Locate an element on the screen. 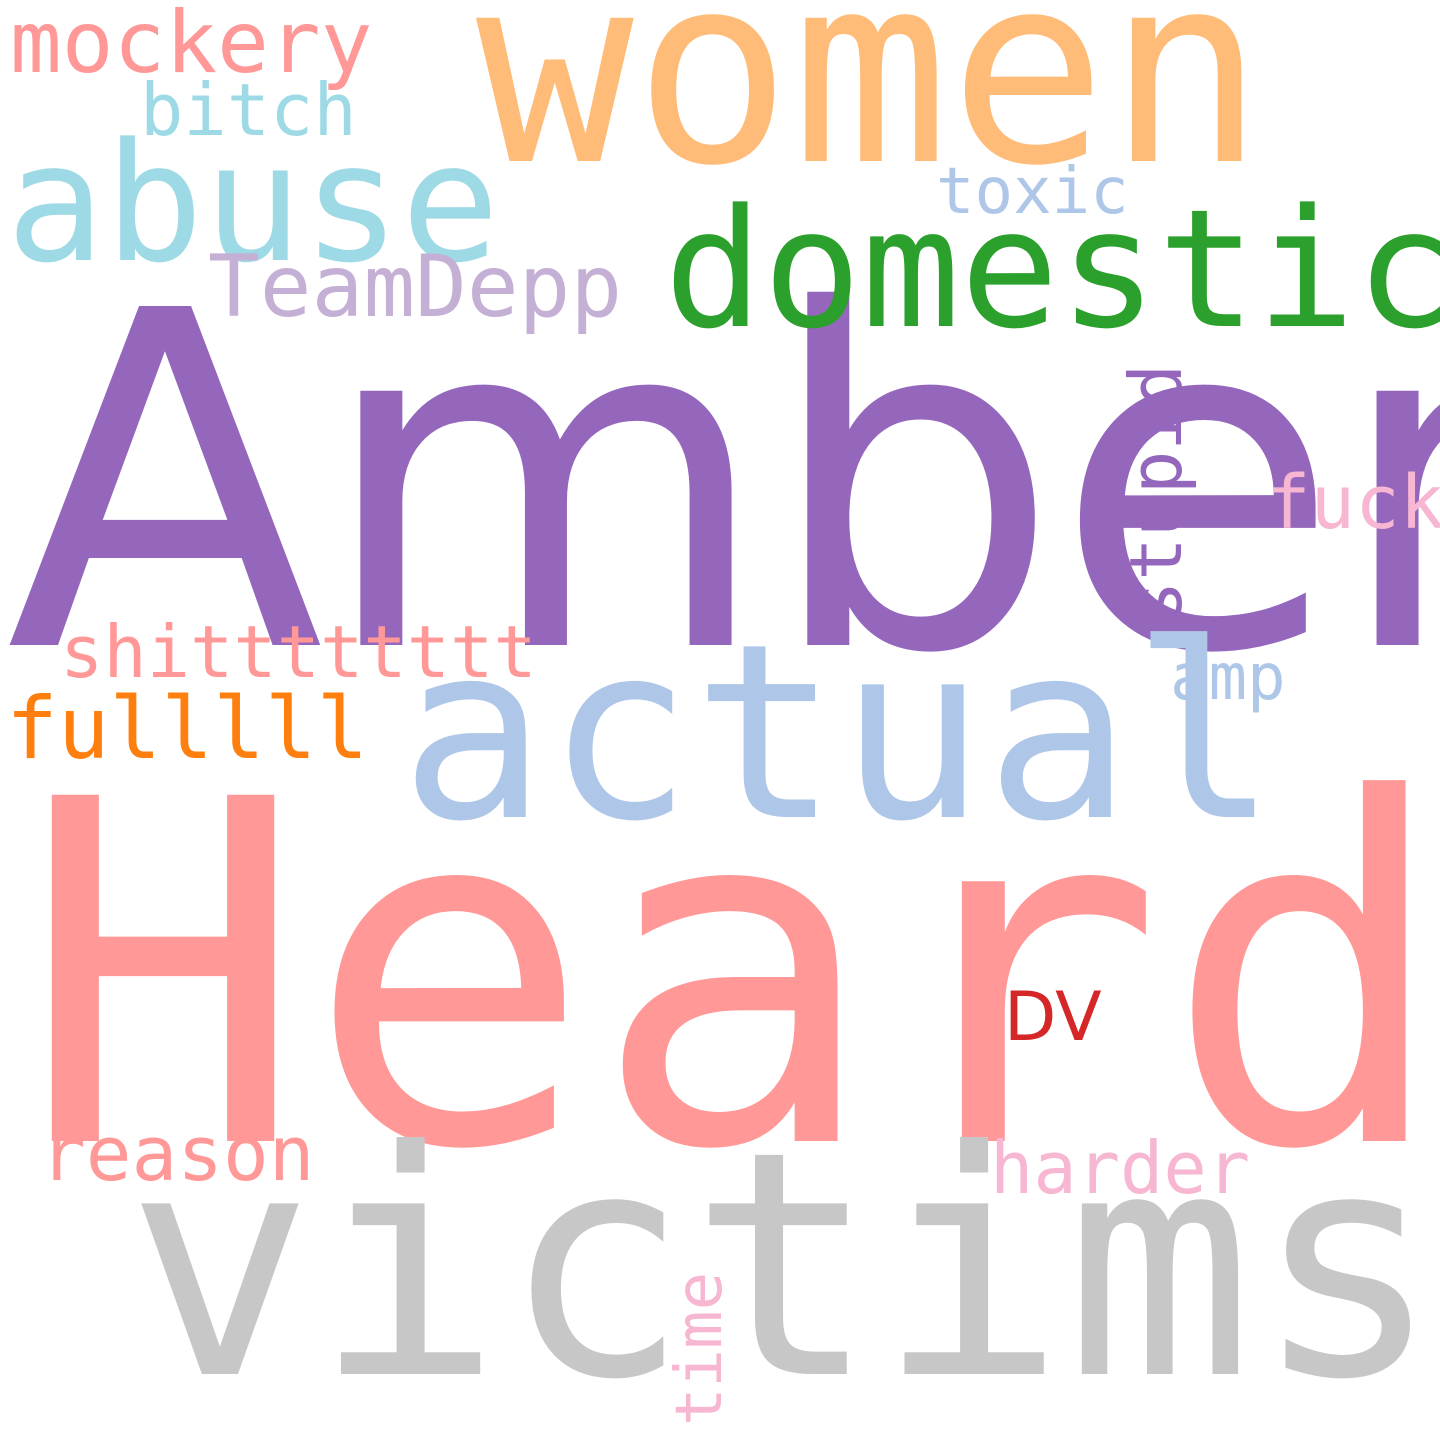 The width and height of the screenshot is (1440, 1440). word-time: time is located at coordinates (700, 1348).